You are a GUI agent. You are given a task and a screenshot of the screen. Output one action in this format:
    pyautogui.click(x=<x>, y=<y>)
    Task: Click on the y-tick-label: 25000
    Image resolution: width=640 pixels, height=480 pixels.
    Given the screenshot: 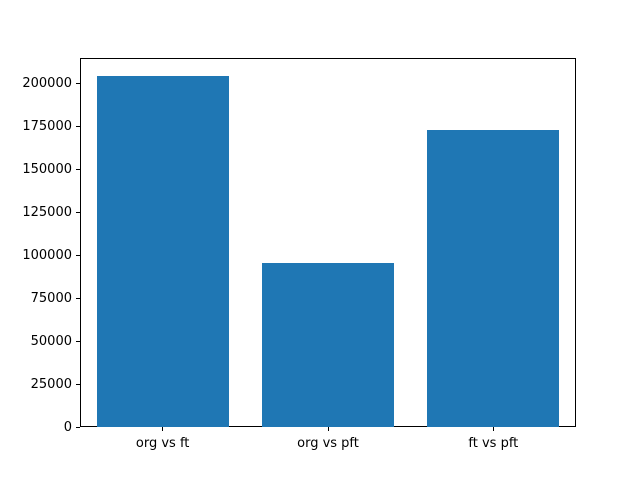 What is the action you would take?
    pyautogui.click(x=51, y=384)
    